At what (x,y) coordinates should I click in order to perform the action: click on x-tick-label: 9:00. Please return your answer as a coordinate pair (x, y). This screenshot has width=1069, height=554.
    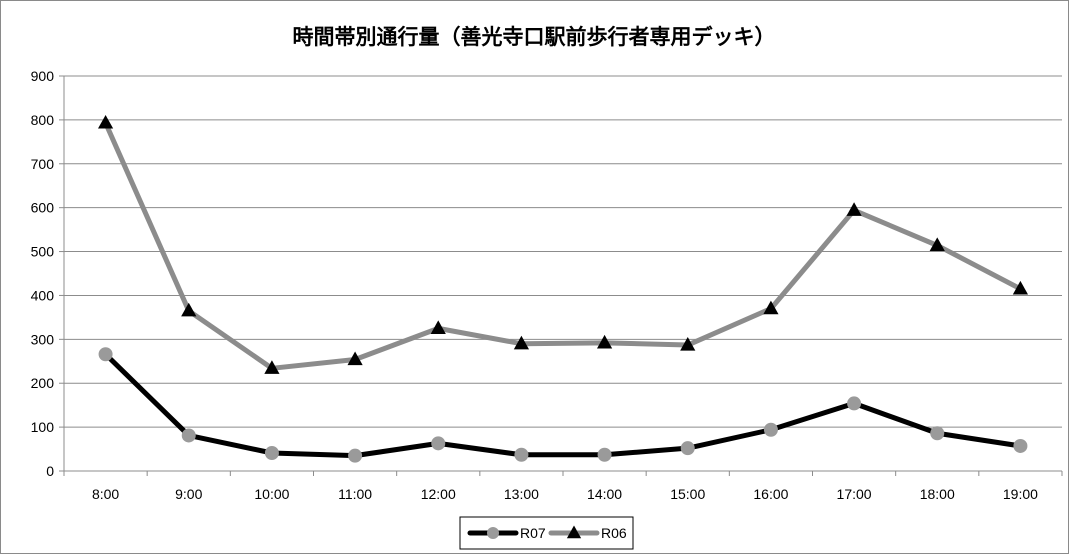
    Looking at the image, I should click on (188, 494).